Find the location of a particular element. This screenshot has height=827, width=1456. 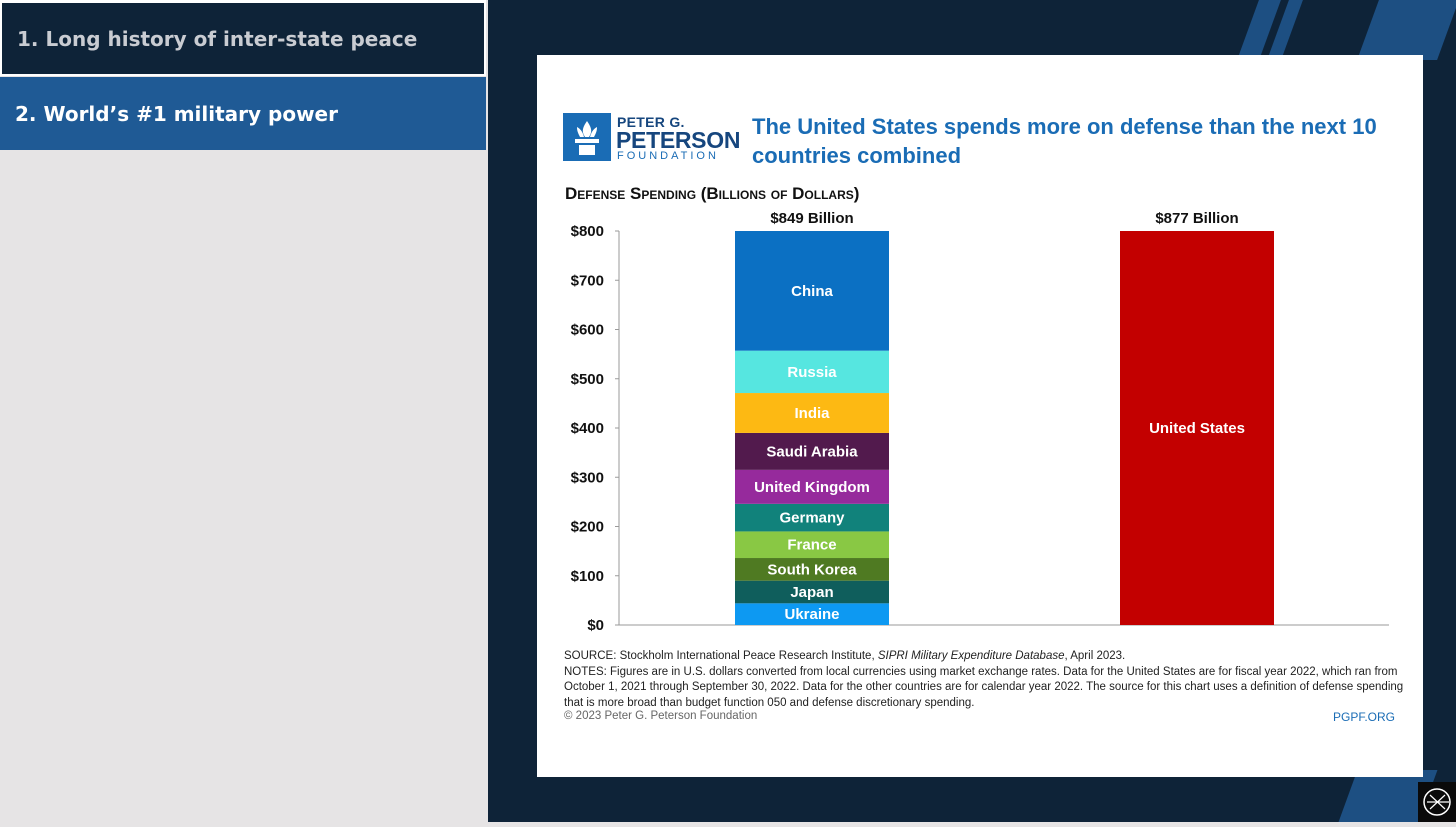

peterson-foundation-logo: PETER G. PETERSON FOUNDATION is located at coordinates (651, 139).